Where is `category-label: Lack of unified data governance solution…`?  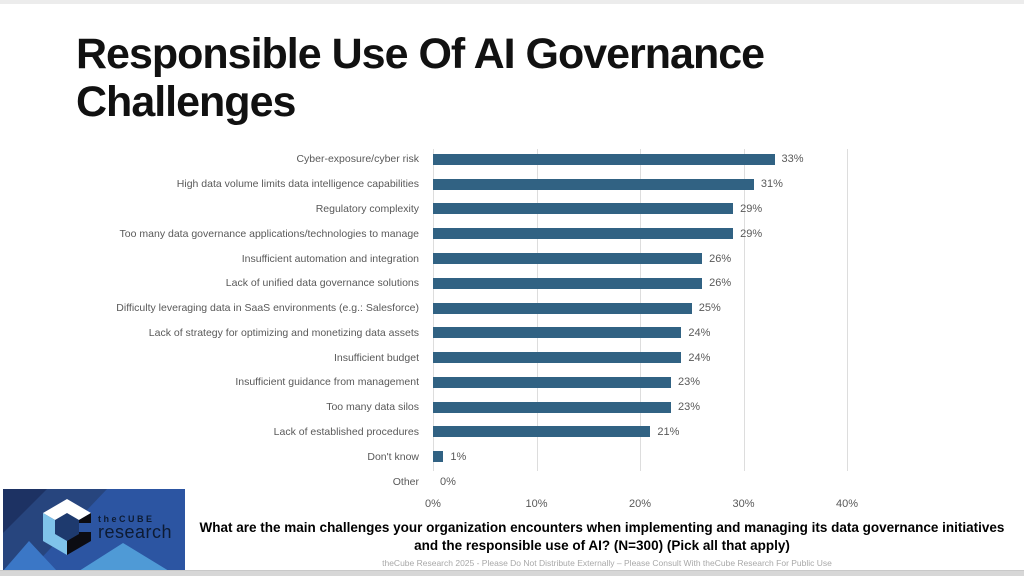 category-label: Lack of unified data governance solution… is located at coordinates (322, 283).